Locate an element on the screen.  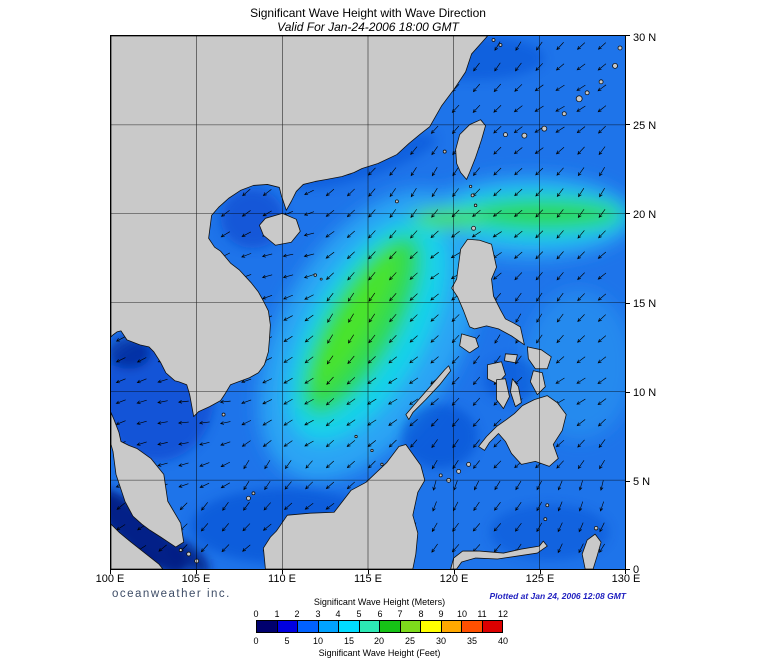
x-tick-label: 105 E is located at coordinates (196, 579).